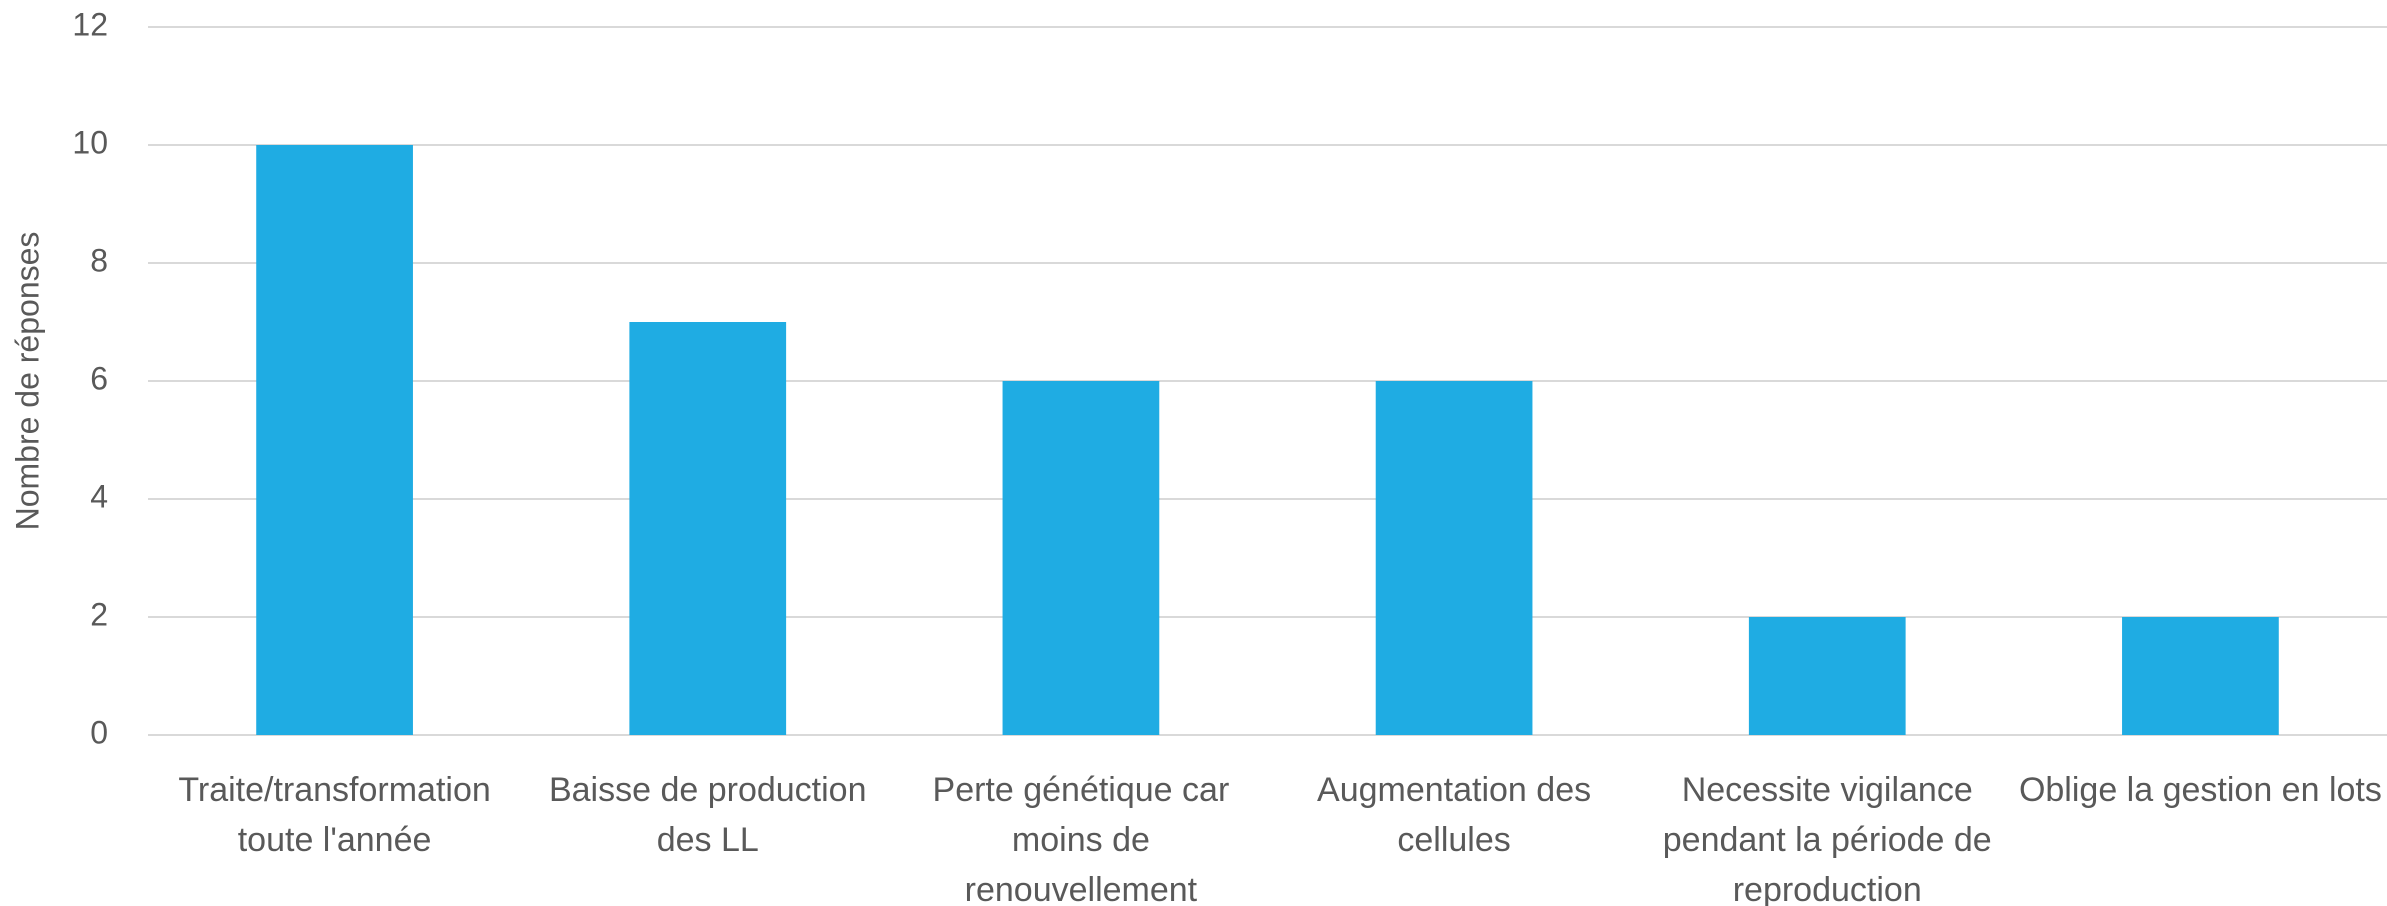  Describe the element at coordinates (99, 732) in the screenshot. I see `y-tick-label: 0` at that location.